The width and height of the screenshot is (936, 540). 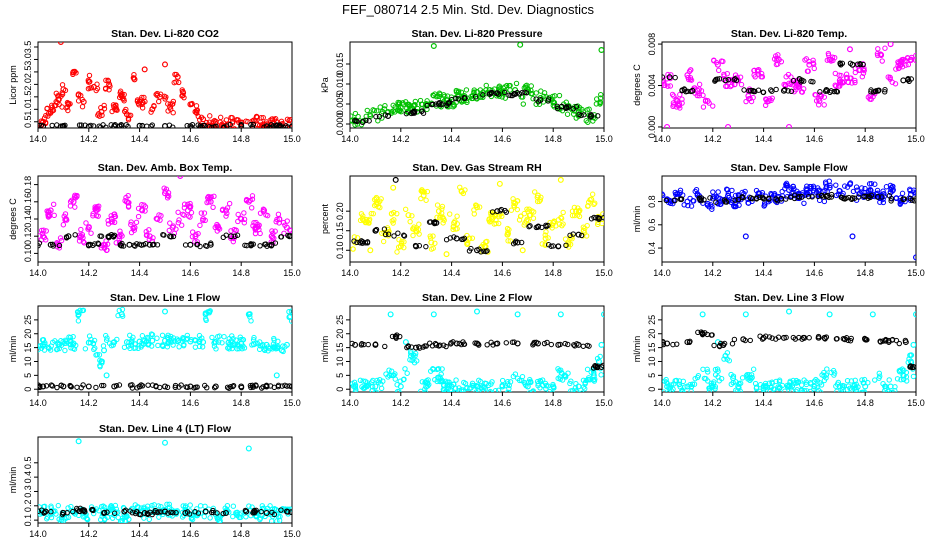 What do you see at coordinates (477, 85) in the screenshot?
I see `points-group` at bounding box center [477, 85].